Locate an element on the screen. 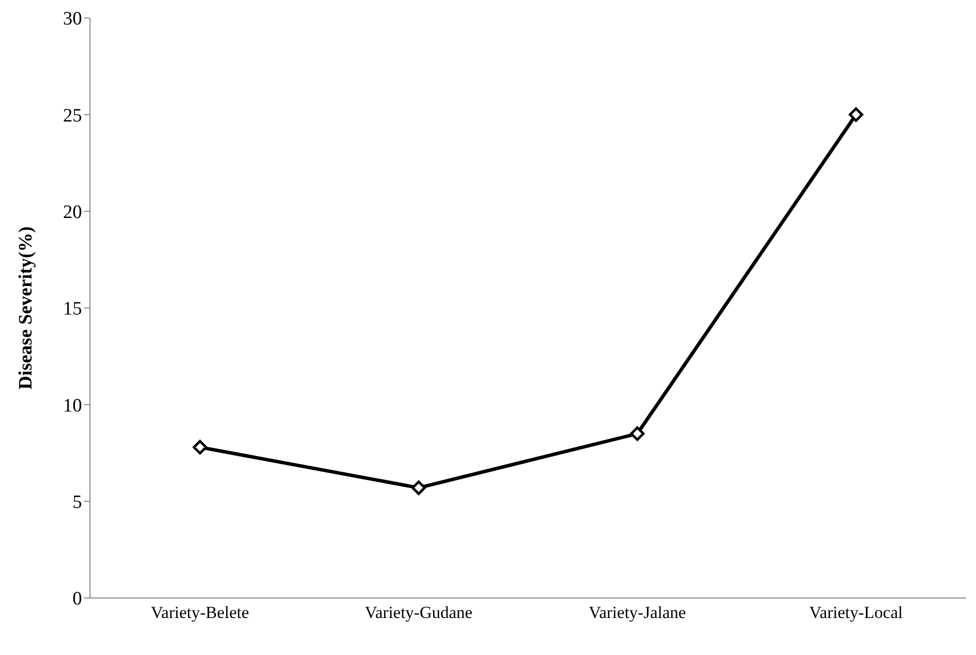  y-tick-label: 20 is located at coordinates (72, 213).